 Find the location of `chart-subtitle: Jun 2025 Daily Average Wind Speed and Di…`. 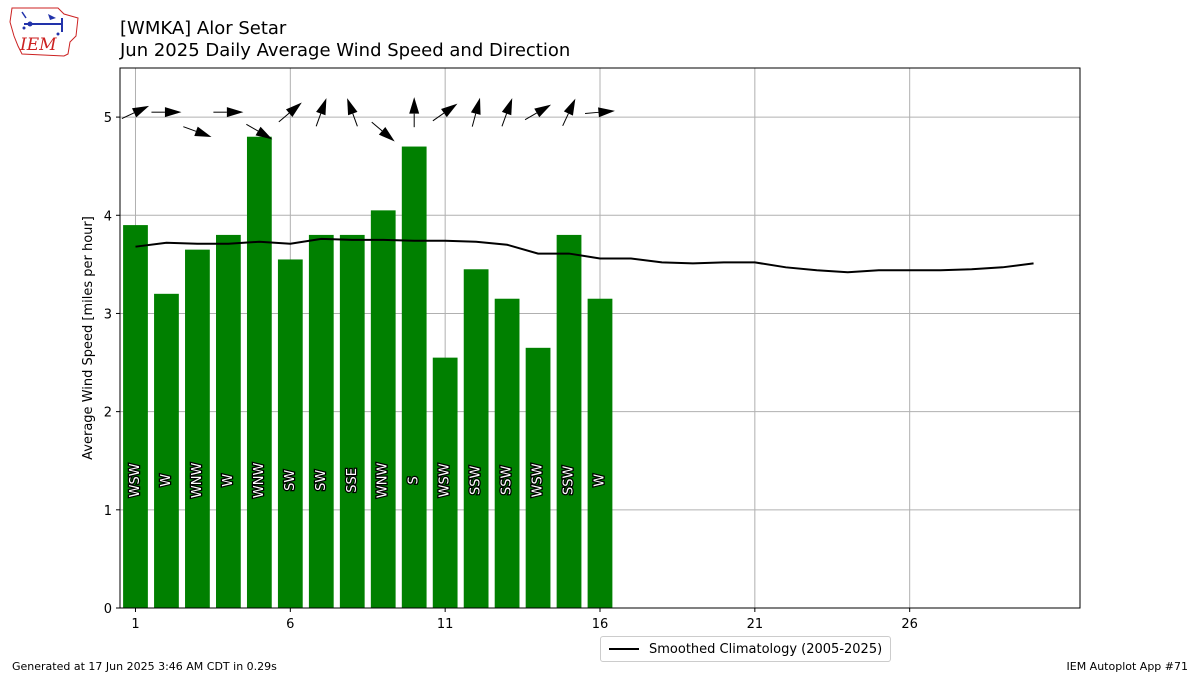

chart-subtitle: Jun 2025 Daily Average Wind Speed and Di… is located at coordinates (345, 50).